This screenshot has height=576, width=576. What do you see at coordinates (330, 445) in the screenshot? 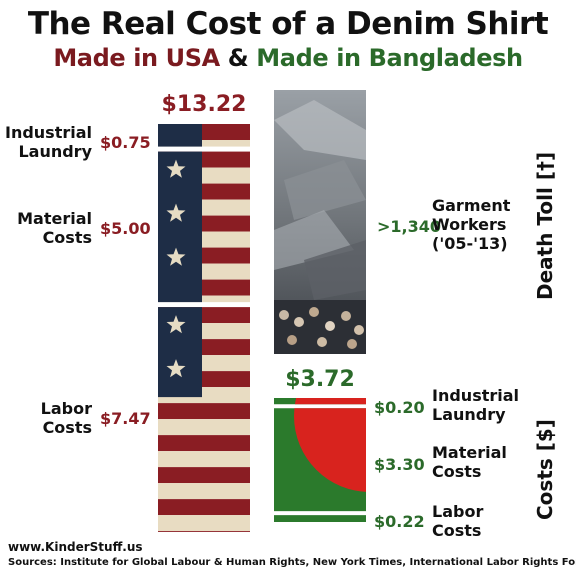
I see `bd-flag-disc` at bounding box center [330, 445].